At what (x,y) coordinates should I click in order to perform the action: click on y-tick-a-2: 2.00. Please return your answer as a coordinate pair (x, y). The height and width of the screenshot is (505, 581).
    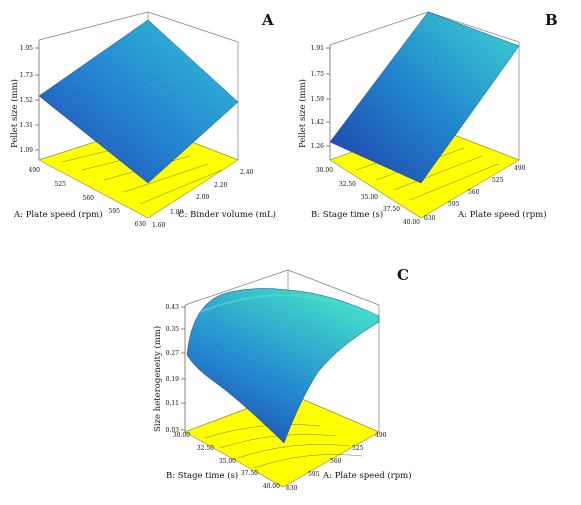
    Looking at the image, I should click on (203, 197).